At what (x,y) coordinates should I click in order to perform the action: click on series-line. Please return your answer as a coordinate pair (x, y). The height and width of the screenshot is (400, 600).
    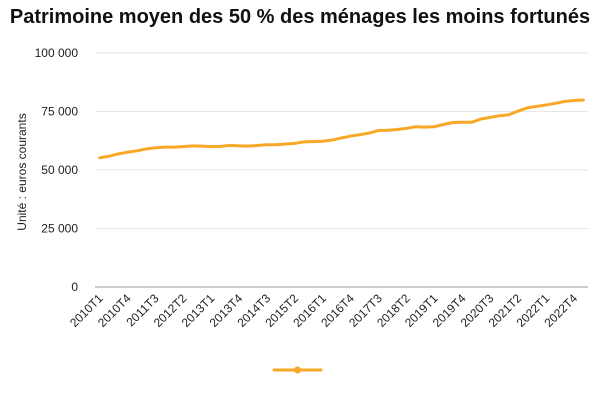
    Looking at the image, I should click on (341, 129).